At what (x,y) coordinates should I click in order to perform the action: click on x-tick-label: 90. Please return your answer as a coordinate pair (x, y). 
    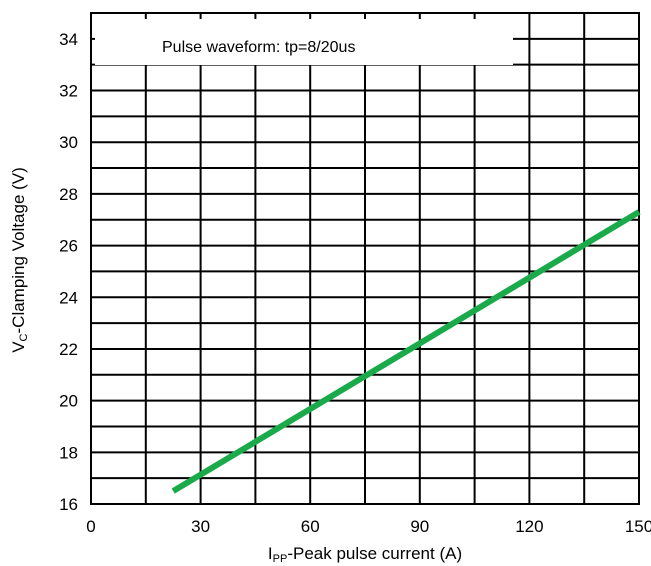
    Looking at the image, I should click on (419, 526).